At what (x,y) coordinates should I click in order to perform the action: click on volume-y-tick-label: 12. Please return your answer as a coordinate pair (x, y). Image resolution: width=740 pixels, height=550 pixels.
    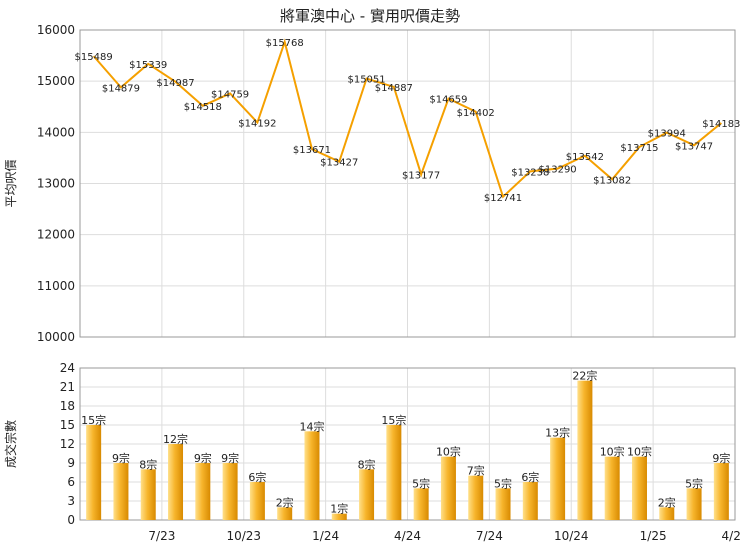
    Looking at the image, I should click on (67, 444).